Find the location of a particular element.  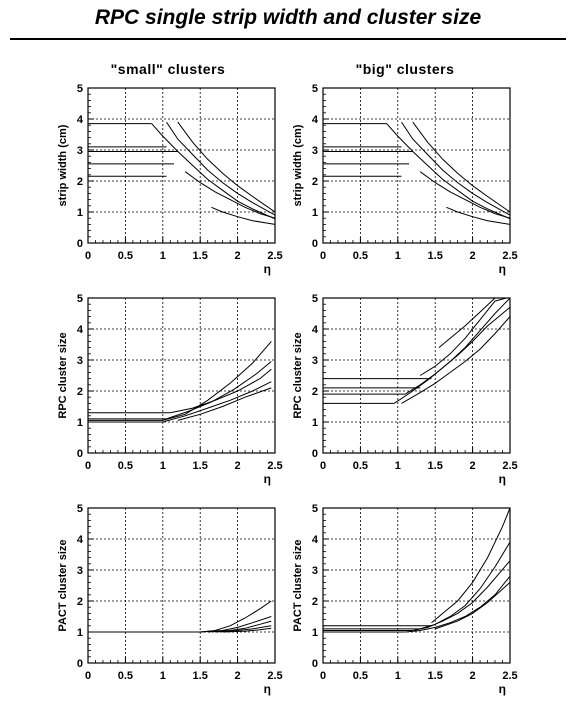

page-title: RPC single strip width and cluster size is located at coordinates (288, 17).